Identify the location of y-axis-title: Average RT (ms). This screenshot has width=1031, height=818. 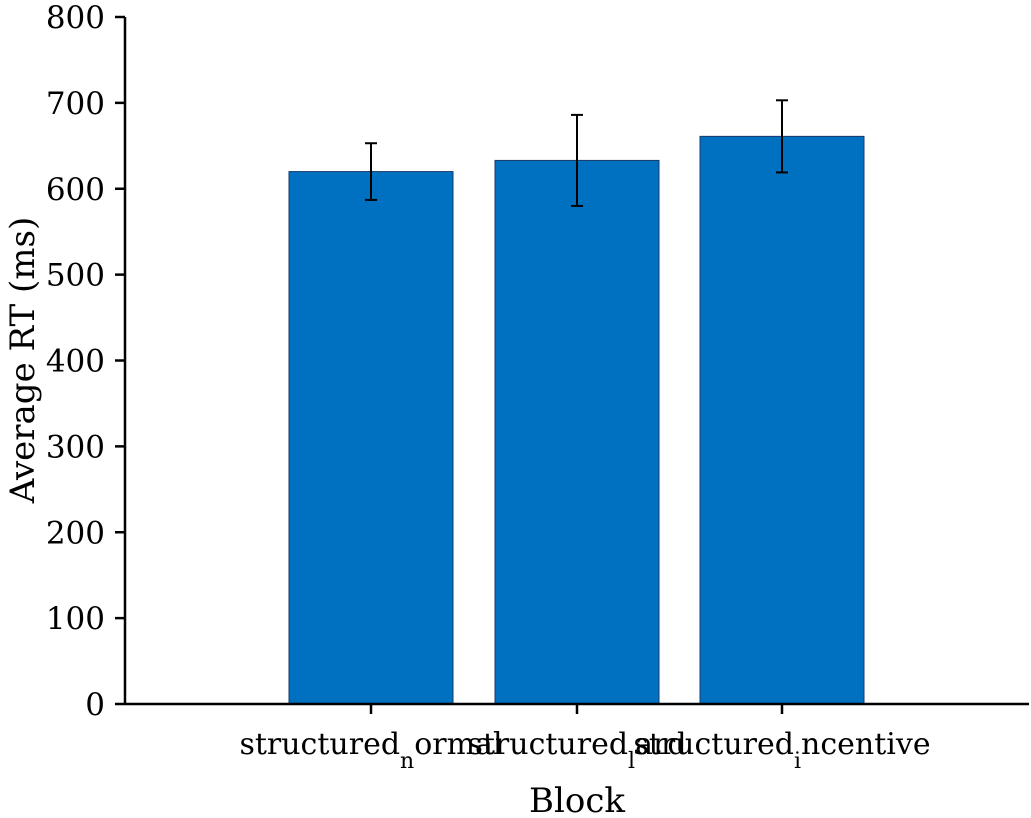
(23, 360).